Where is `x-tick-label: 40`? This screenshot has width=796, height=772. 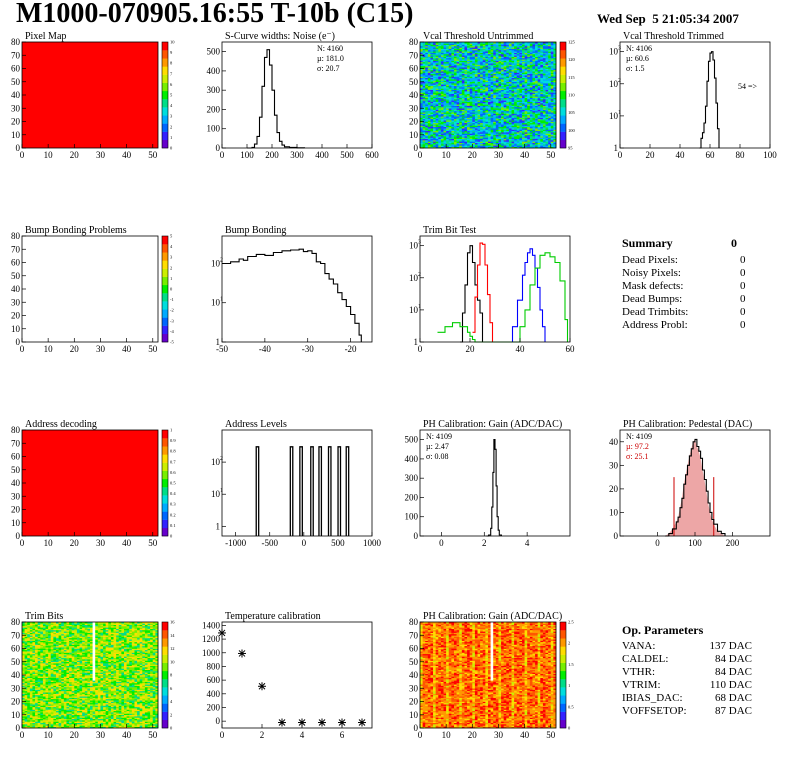 x-tick-label: 40 is located at coordinates (681, 155).